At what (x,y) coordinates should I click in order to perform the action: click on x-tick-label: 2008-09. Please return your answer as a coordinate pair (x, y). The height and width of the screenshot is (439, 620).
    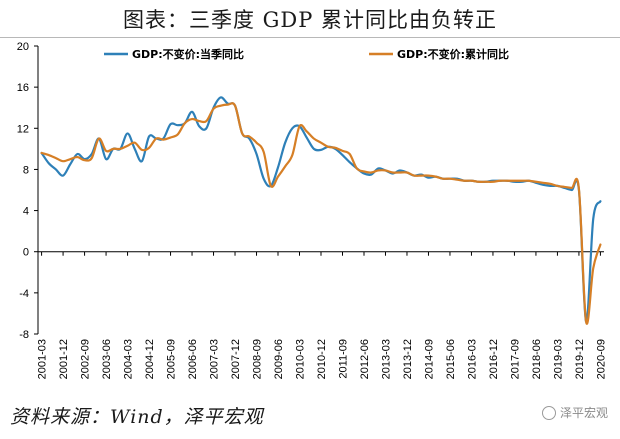
    Looking at the image, I should click on (258, 359).